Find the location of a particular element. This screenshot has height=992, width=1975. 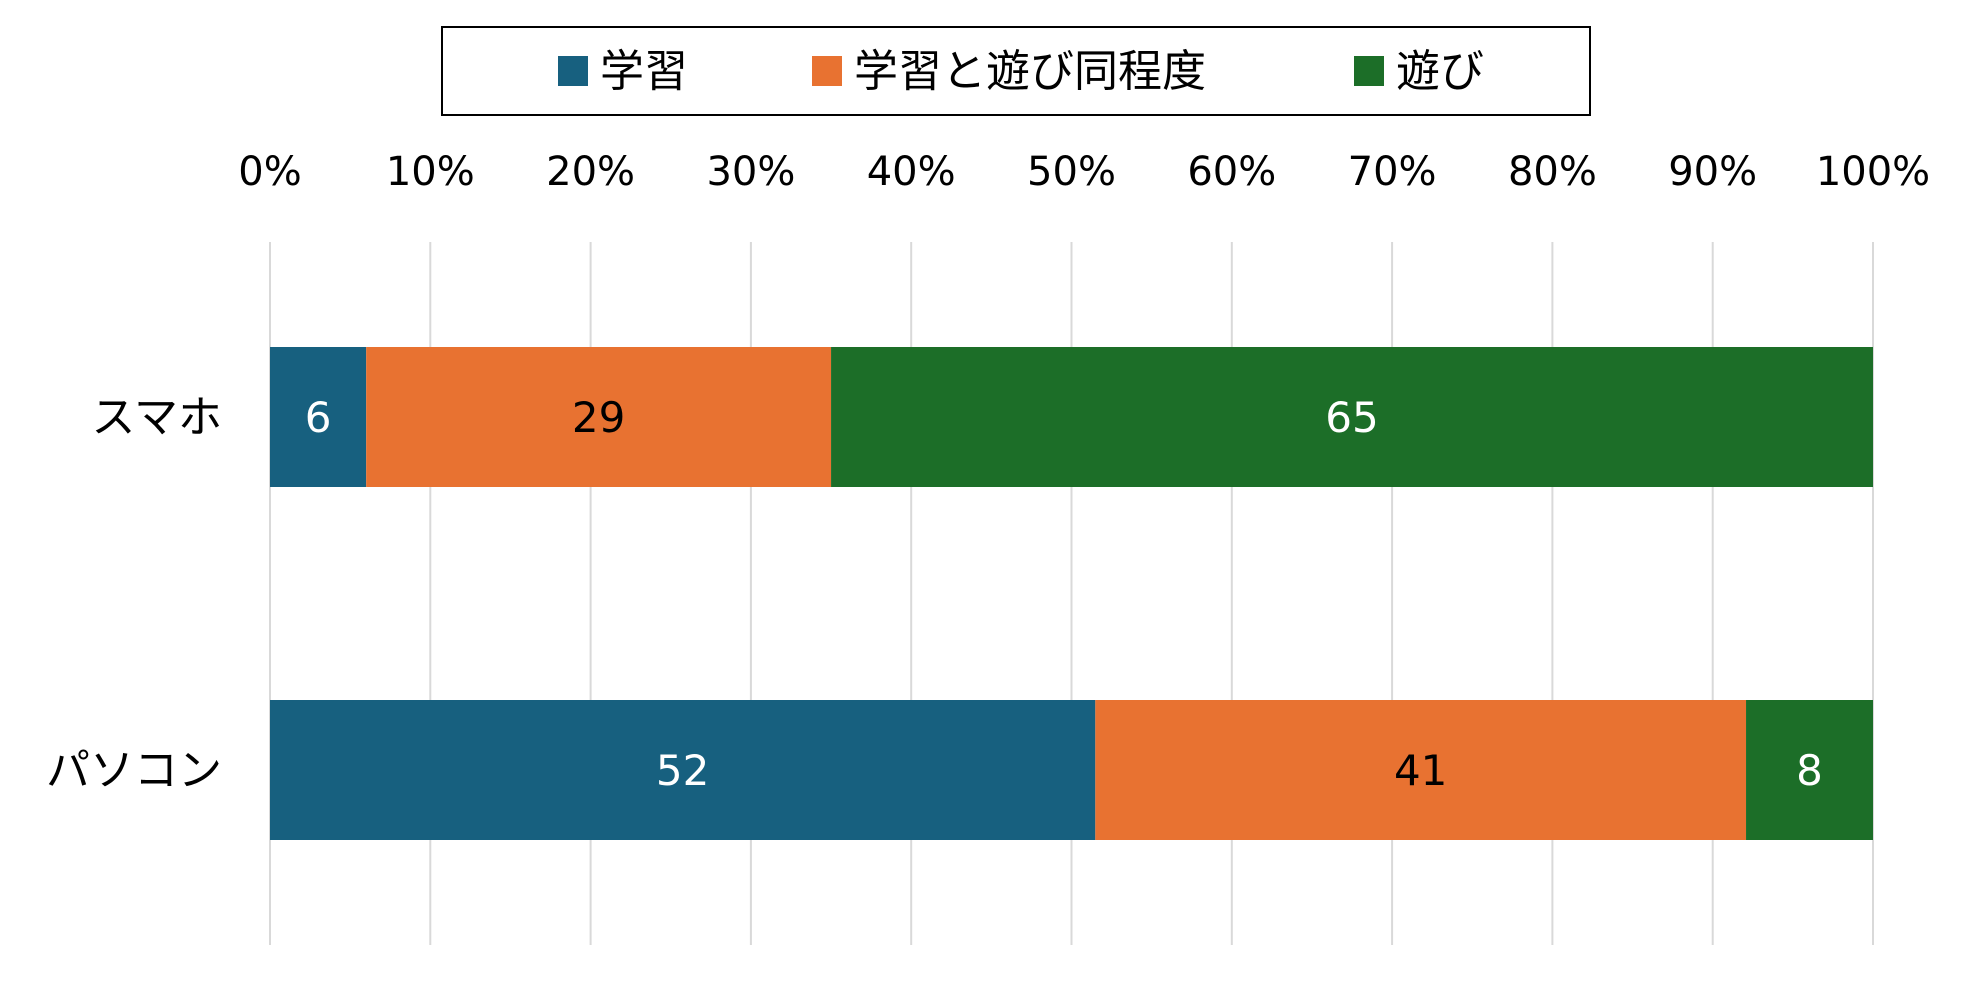

x-tick-label: 40% is located at coordinates (911, 172).